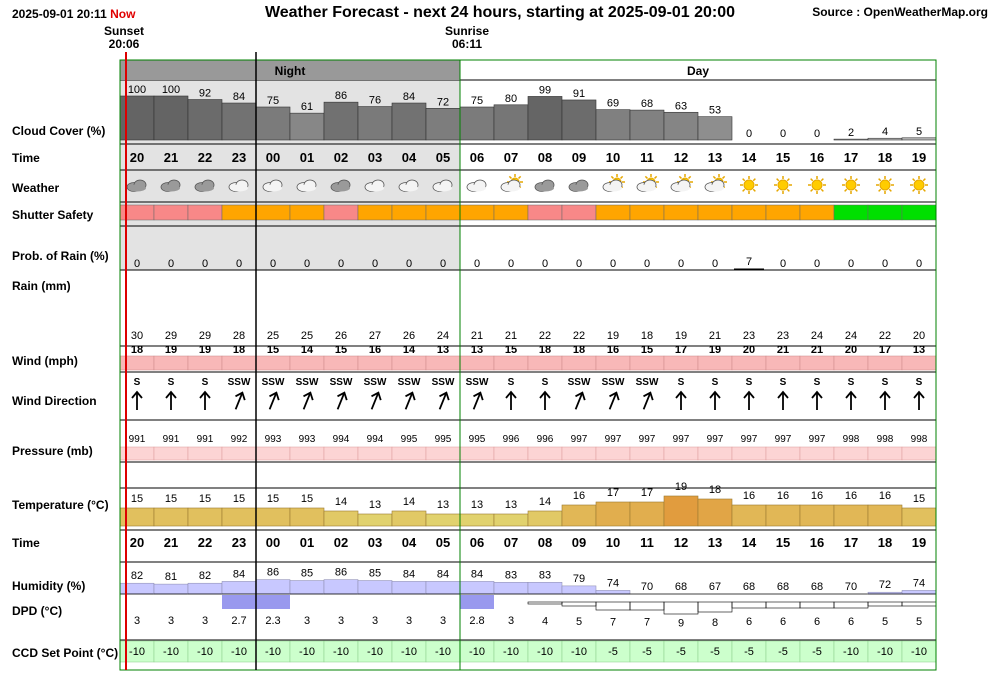 This screenshot has width=1000, height=680. Describe the element at coordinates (205, 542) in the screenshot. I see `time-label-bottom: 22` at that location.